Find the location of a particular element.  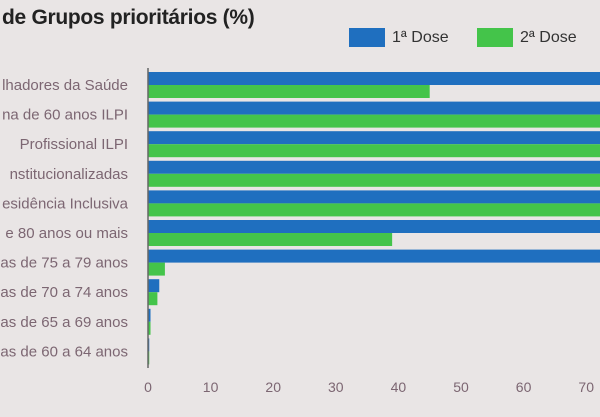

category-label: as de 60 a 64 anos is located at coordinates (64, 351).